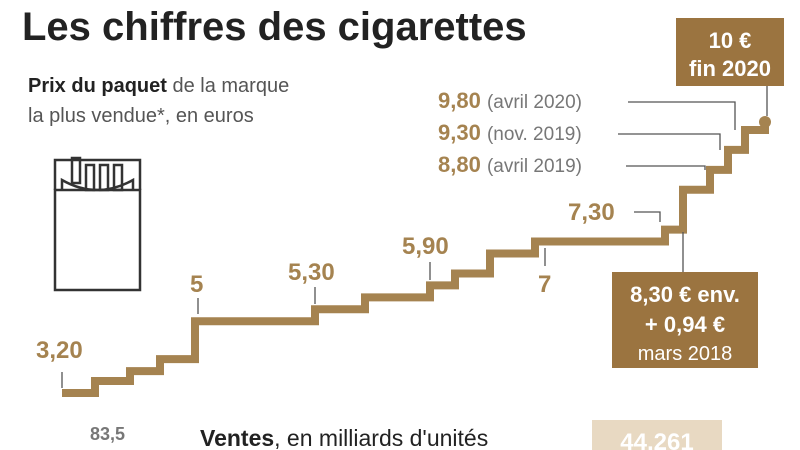  I want to click on label: 8,80 (avril 2019), so click(510, 164).